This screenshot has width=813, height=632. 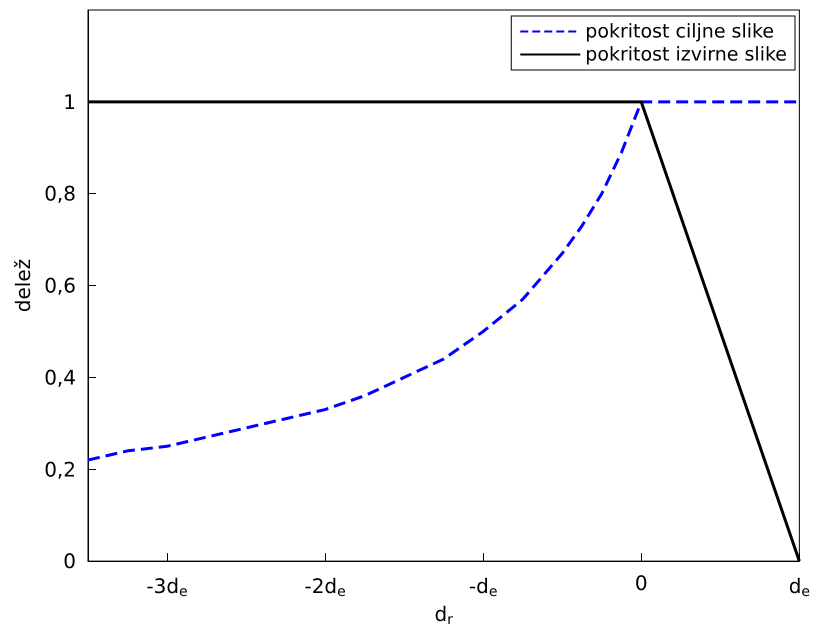 I want to click on y-tick-label: 0,4, so click(x=60, y=377).